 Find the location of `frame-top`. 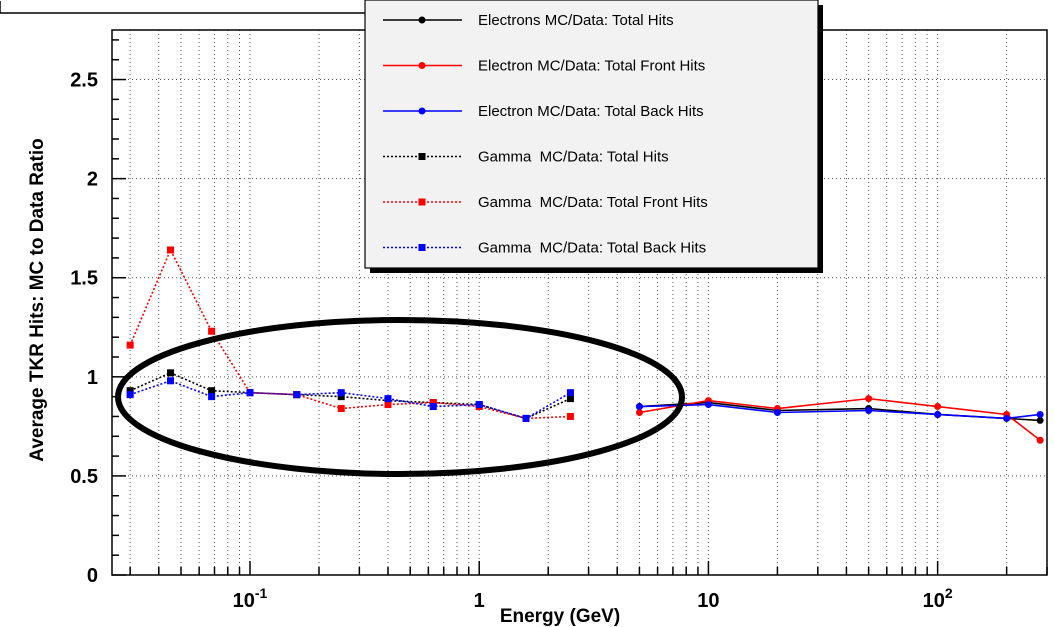

frame-top is located at coordinates (182, 7).